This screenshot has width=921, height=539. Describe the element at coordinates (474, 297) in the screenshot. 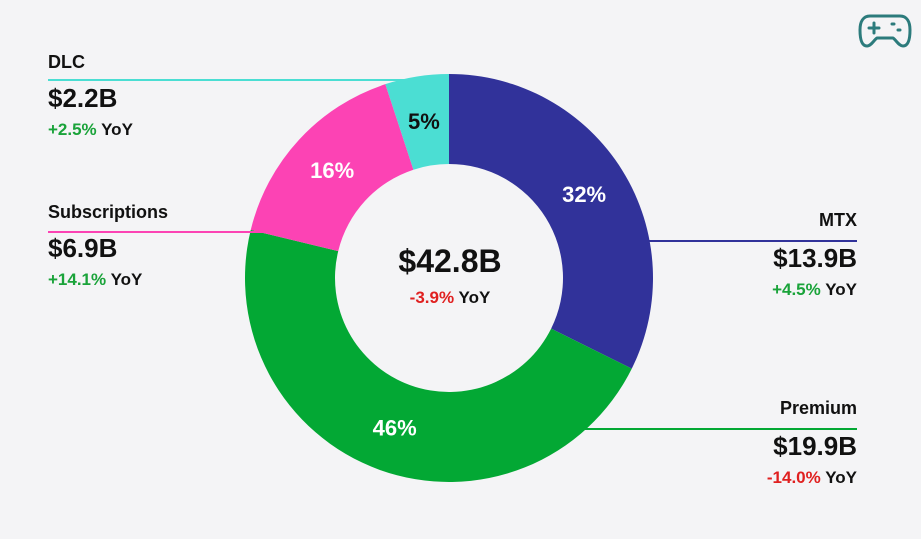

I see `total-change-suffix: YoY` at that location.